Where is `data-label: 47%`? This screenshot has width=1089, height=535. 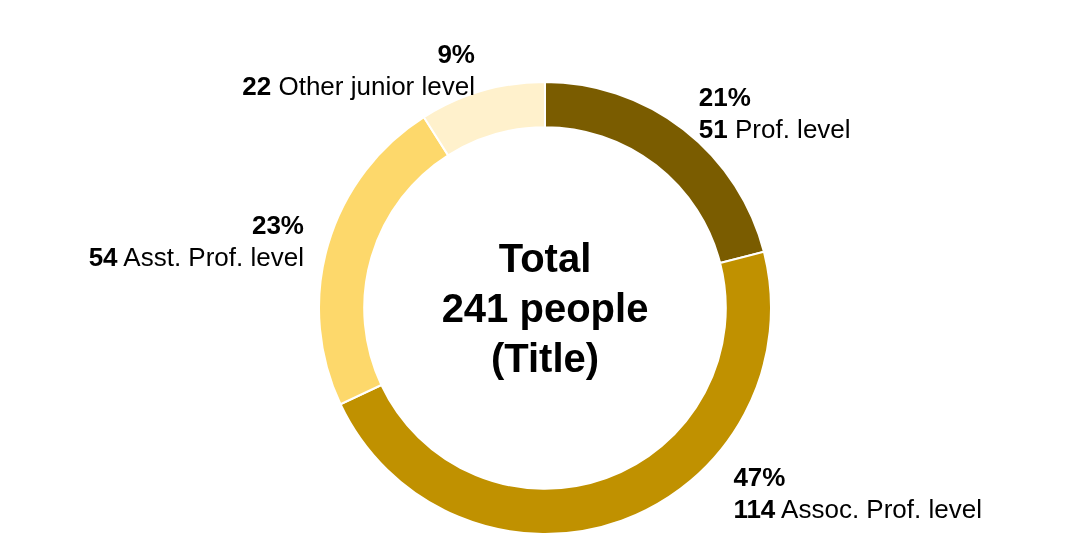 data-label: 47% is located at coordinates (759, 477).